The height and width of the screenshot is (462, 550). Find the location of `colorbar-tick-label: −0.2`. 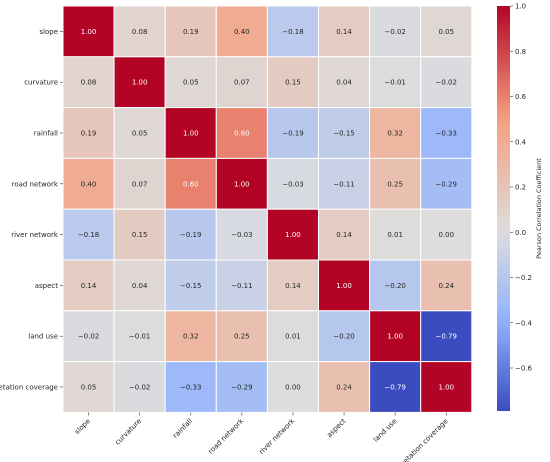

colorbar-tick-label: −0.2 is located at coordinates (523, 278).